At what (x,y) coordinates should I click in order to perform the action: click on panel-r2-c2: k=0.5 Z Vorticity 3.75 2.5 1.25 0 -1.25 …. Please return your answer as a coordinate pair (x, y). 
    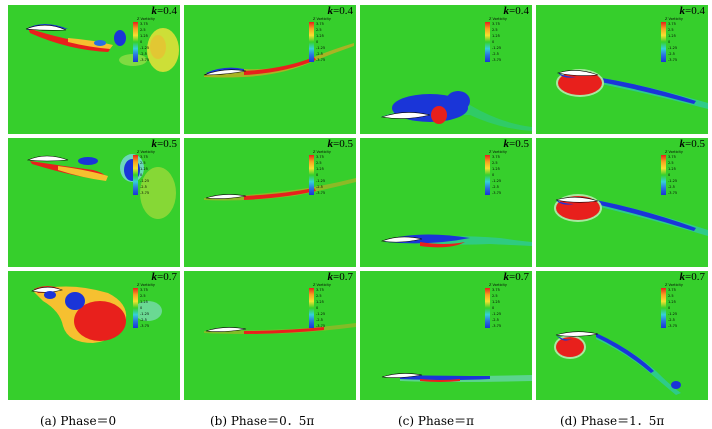
    Looking at the image, I should click on (270, 202).